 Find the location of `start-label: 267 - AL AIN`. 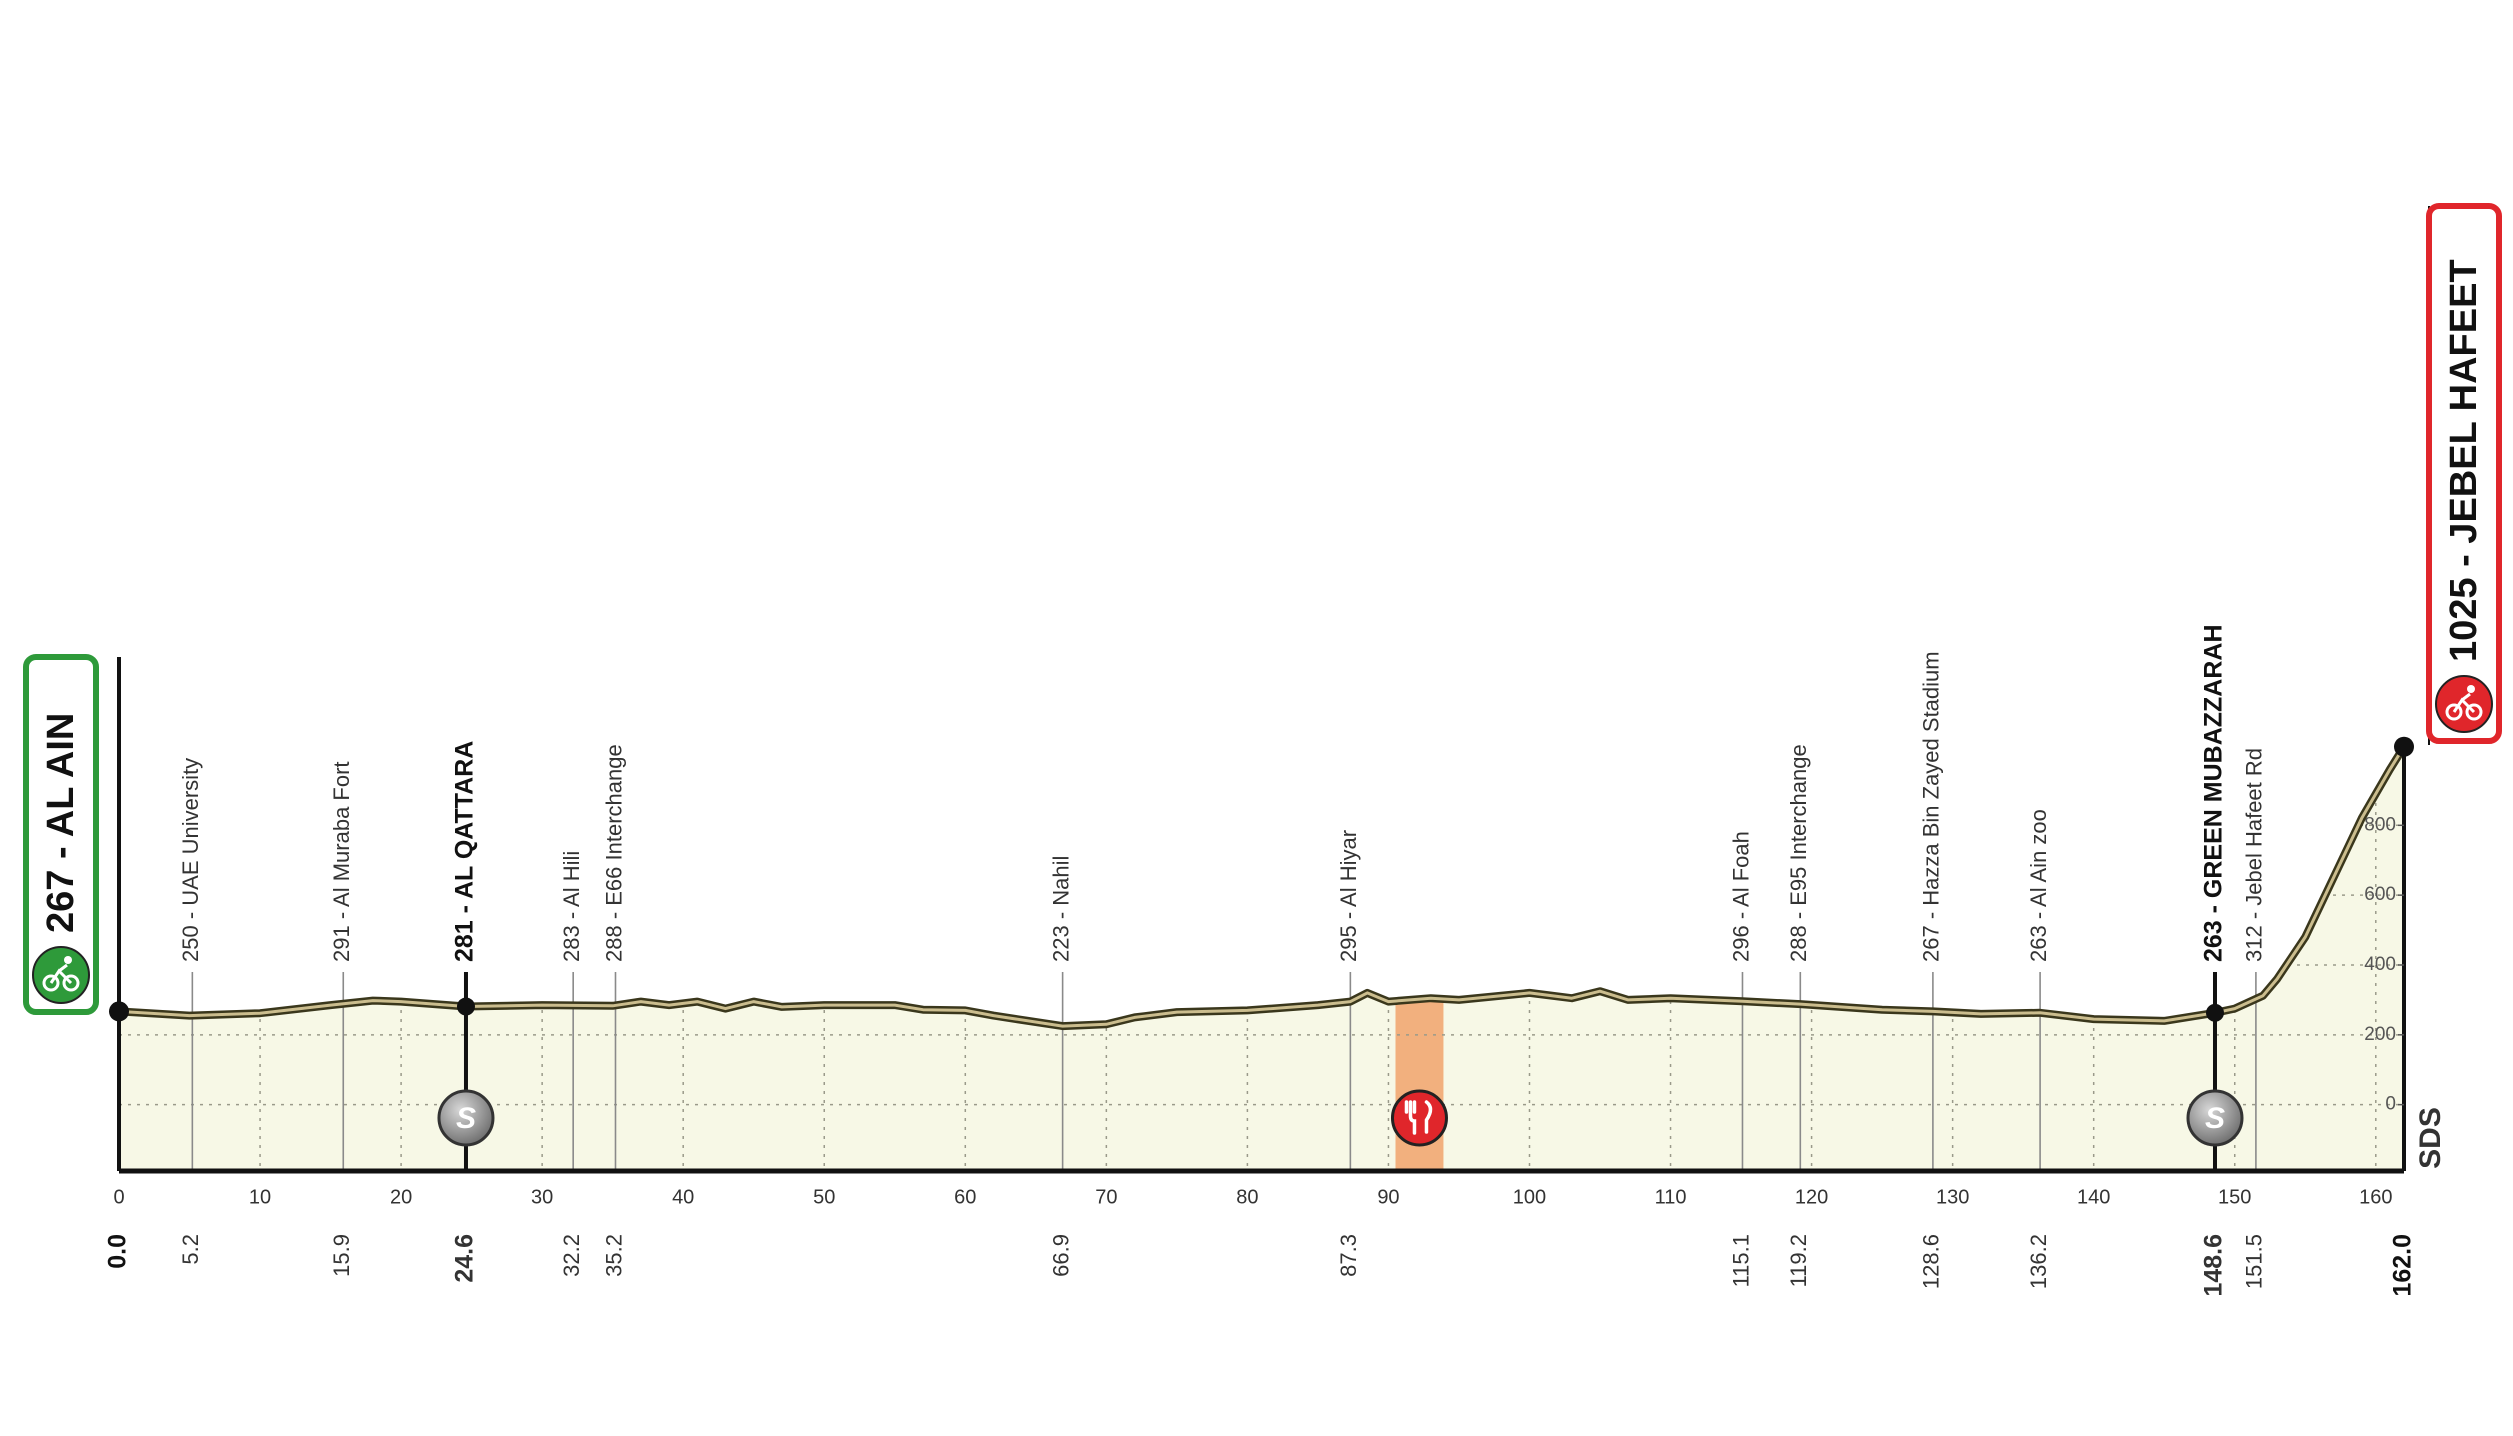

start-label: 267 - AL AIN is located at coordinates (61, 823).